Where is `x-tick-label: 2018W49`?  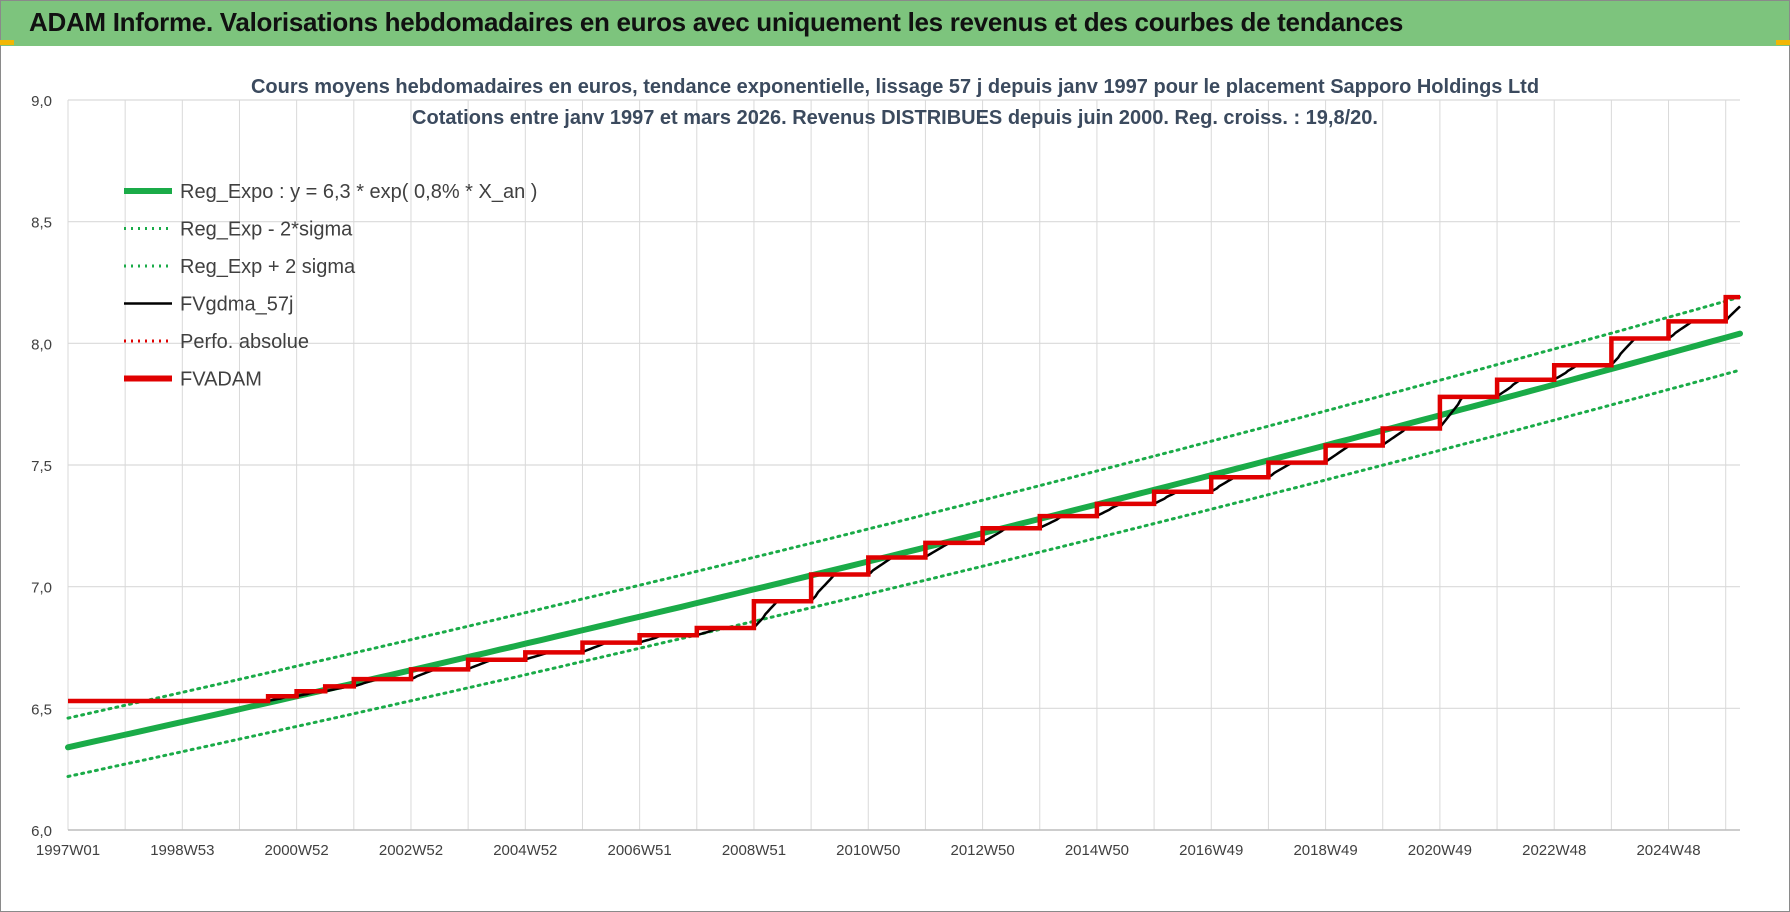 x-tick-label: 2018W49 is located at coordinates (1325, 850).